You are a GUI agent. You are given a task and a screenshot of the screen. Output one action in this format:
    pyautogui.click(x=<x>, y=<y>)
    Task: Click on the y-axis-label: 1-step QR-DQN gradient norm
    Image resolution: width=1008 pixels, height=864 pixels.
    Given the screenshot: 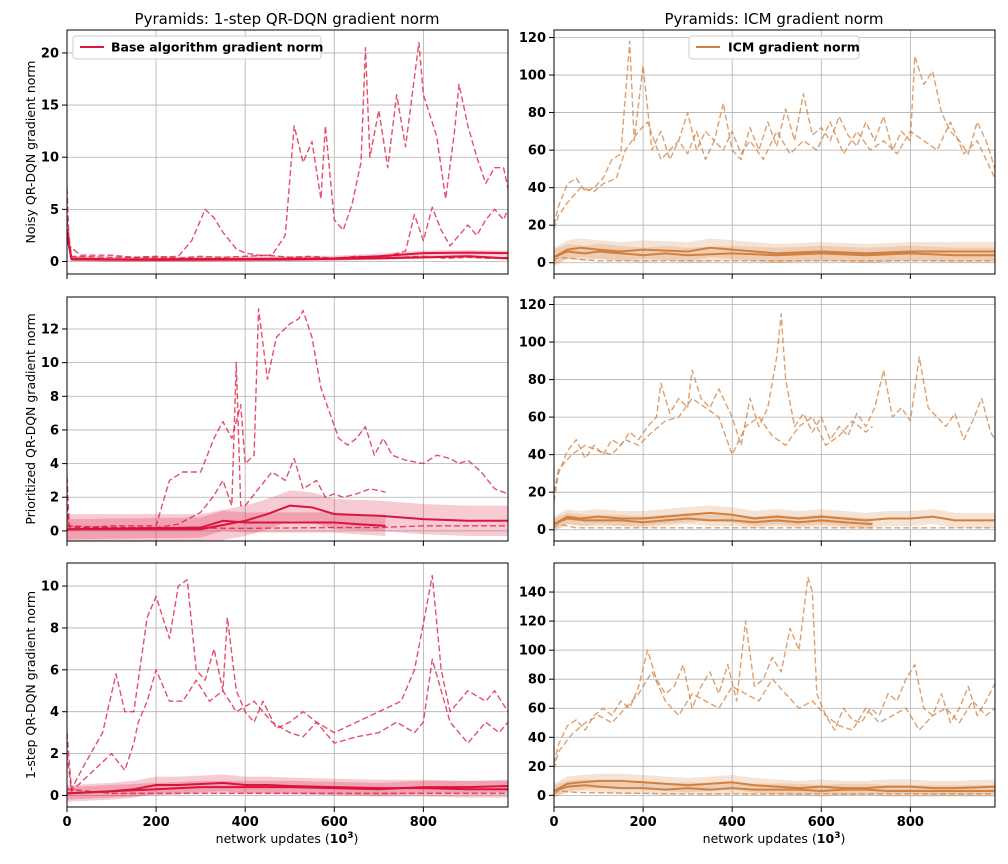 What is the action you would take?
    pyautogui.click(x=30, y=685)
    